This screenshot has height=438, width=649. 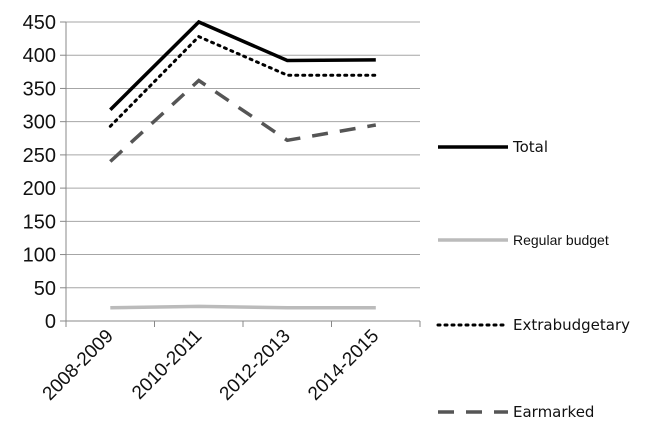 I want to click on x-tick-label: 2010-2011, so click(x=167, y=365).